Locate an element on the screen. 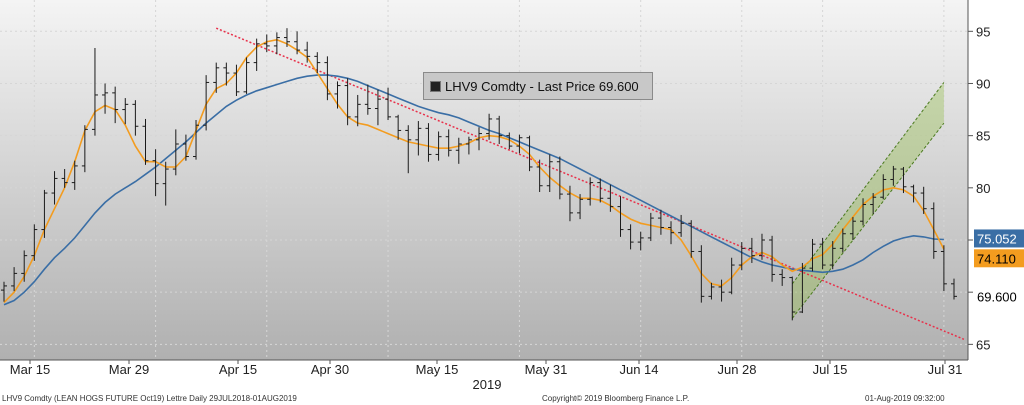 This screenshot has width=1024, height=405. last-price-tag: 69.600 is located at coordinates (999, 296).